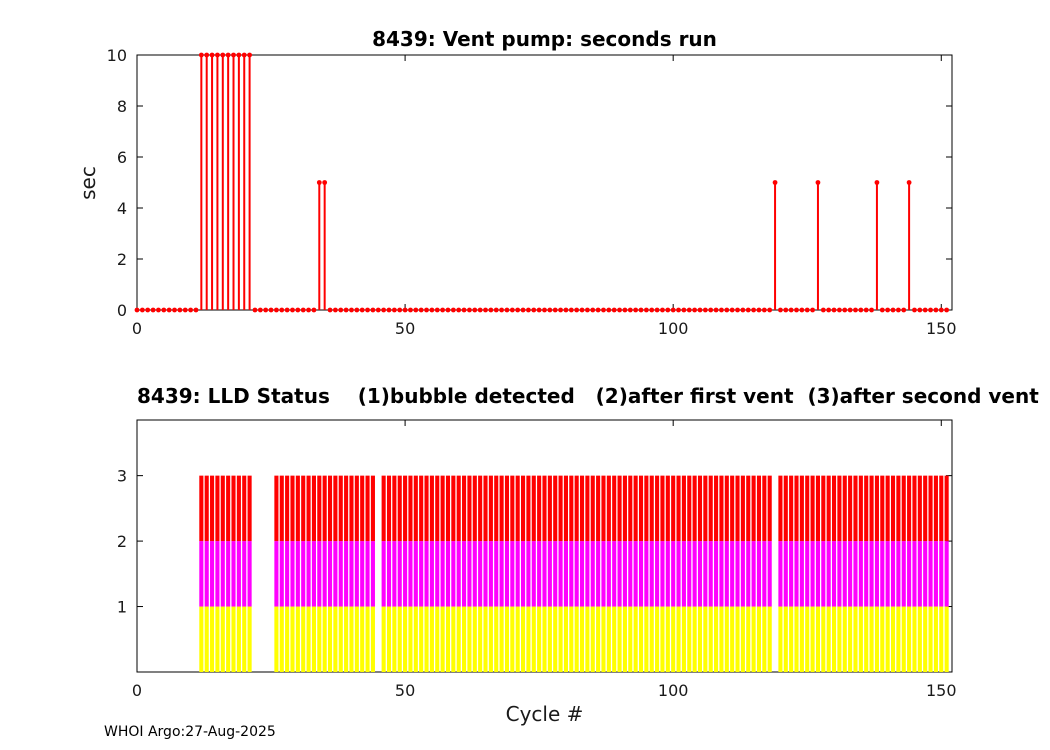 The image size is (1050, 750). Describe the element at coordinates (122, 476) in the screenshot. I see `lld-status-ytick-label: 3` at that location.